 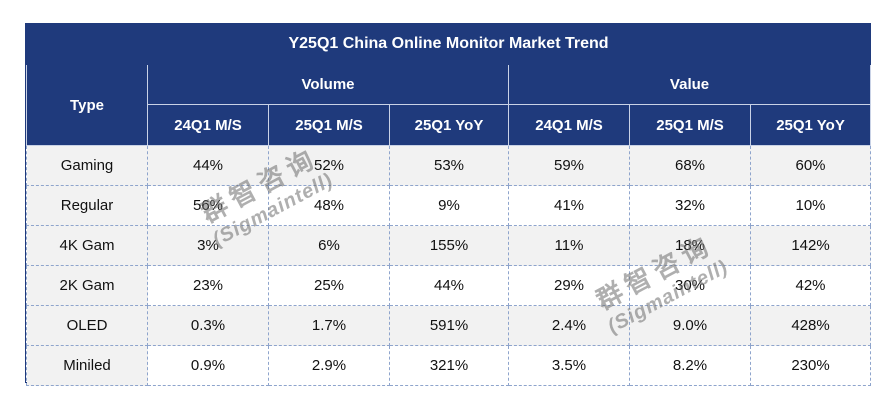 I want to click on table-cell: 59%, so click(x=569, y=165).